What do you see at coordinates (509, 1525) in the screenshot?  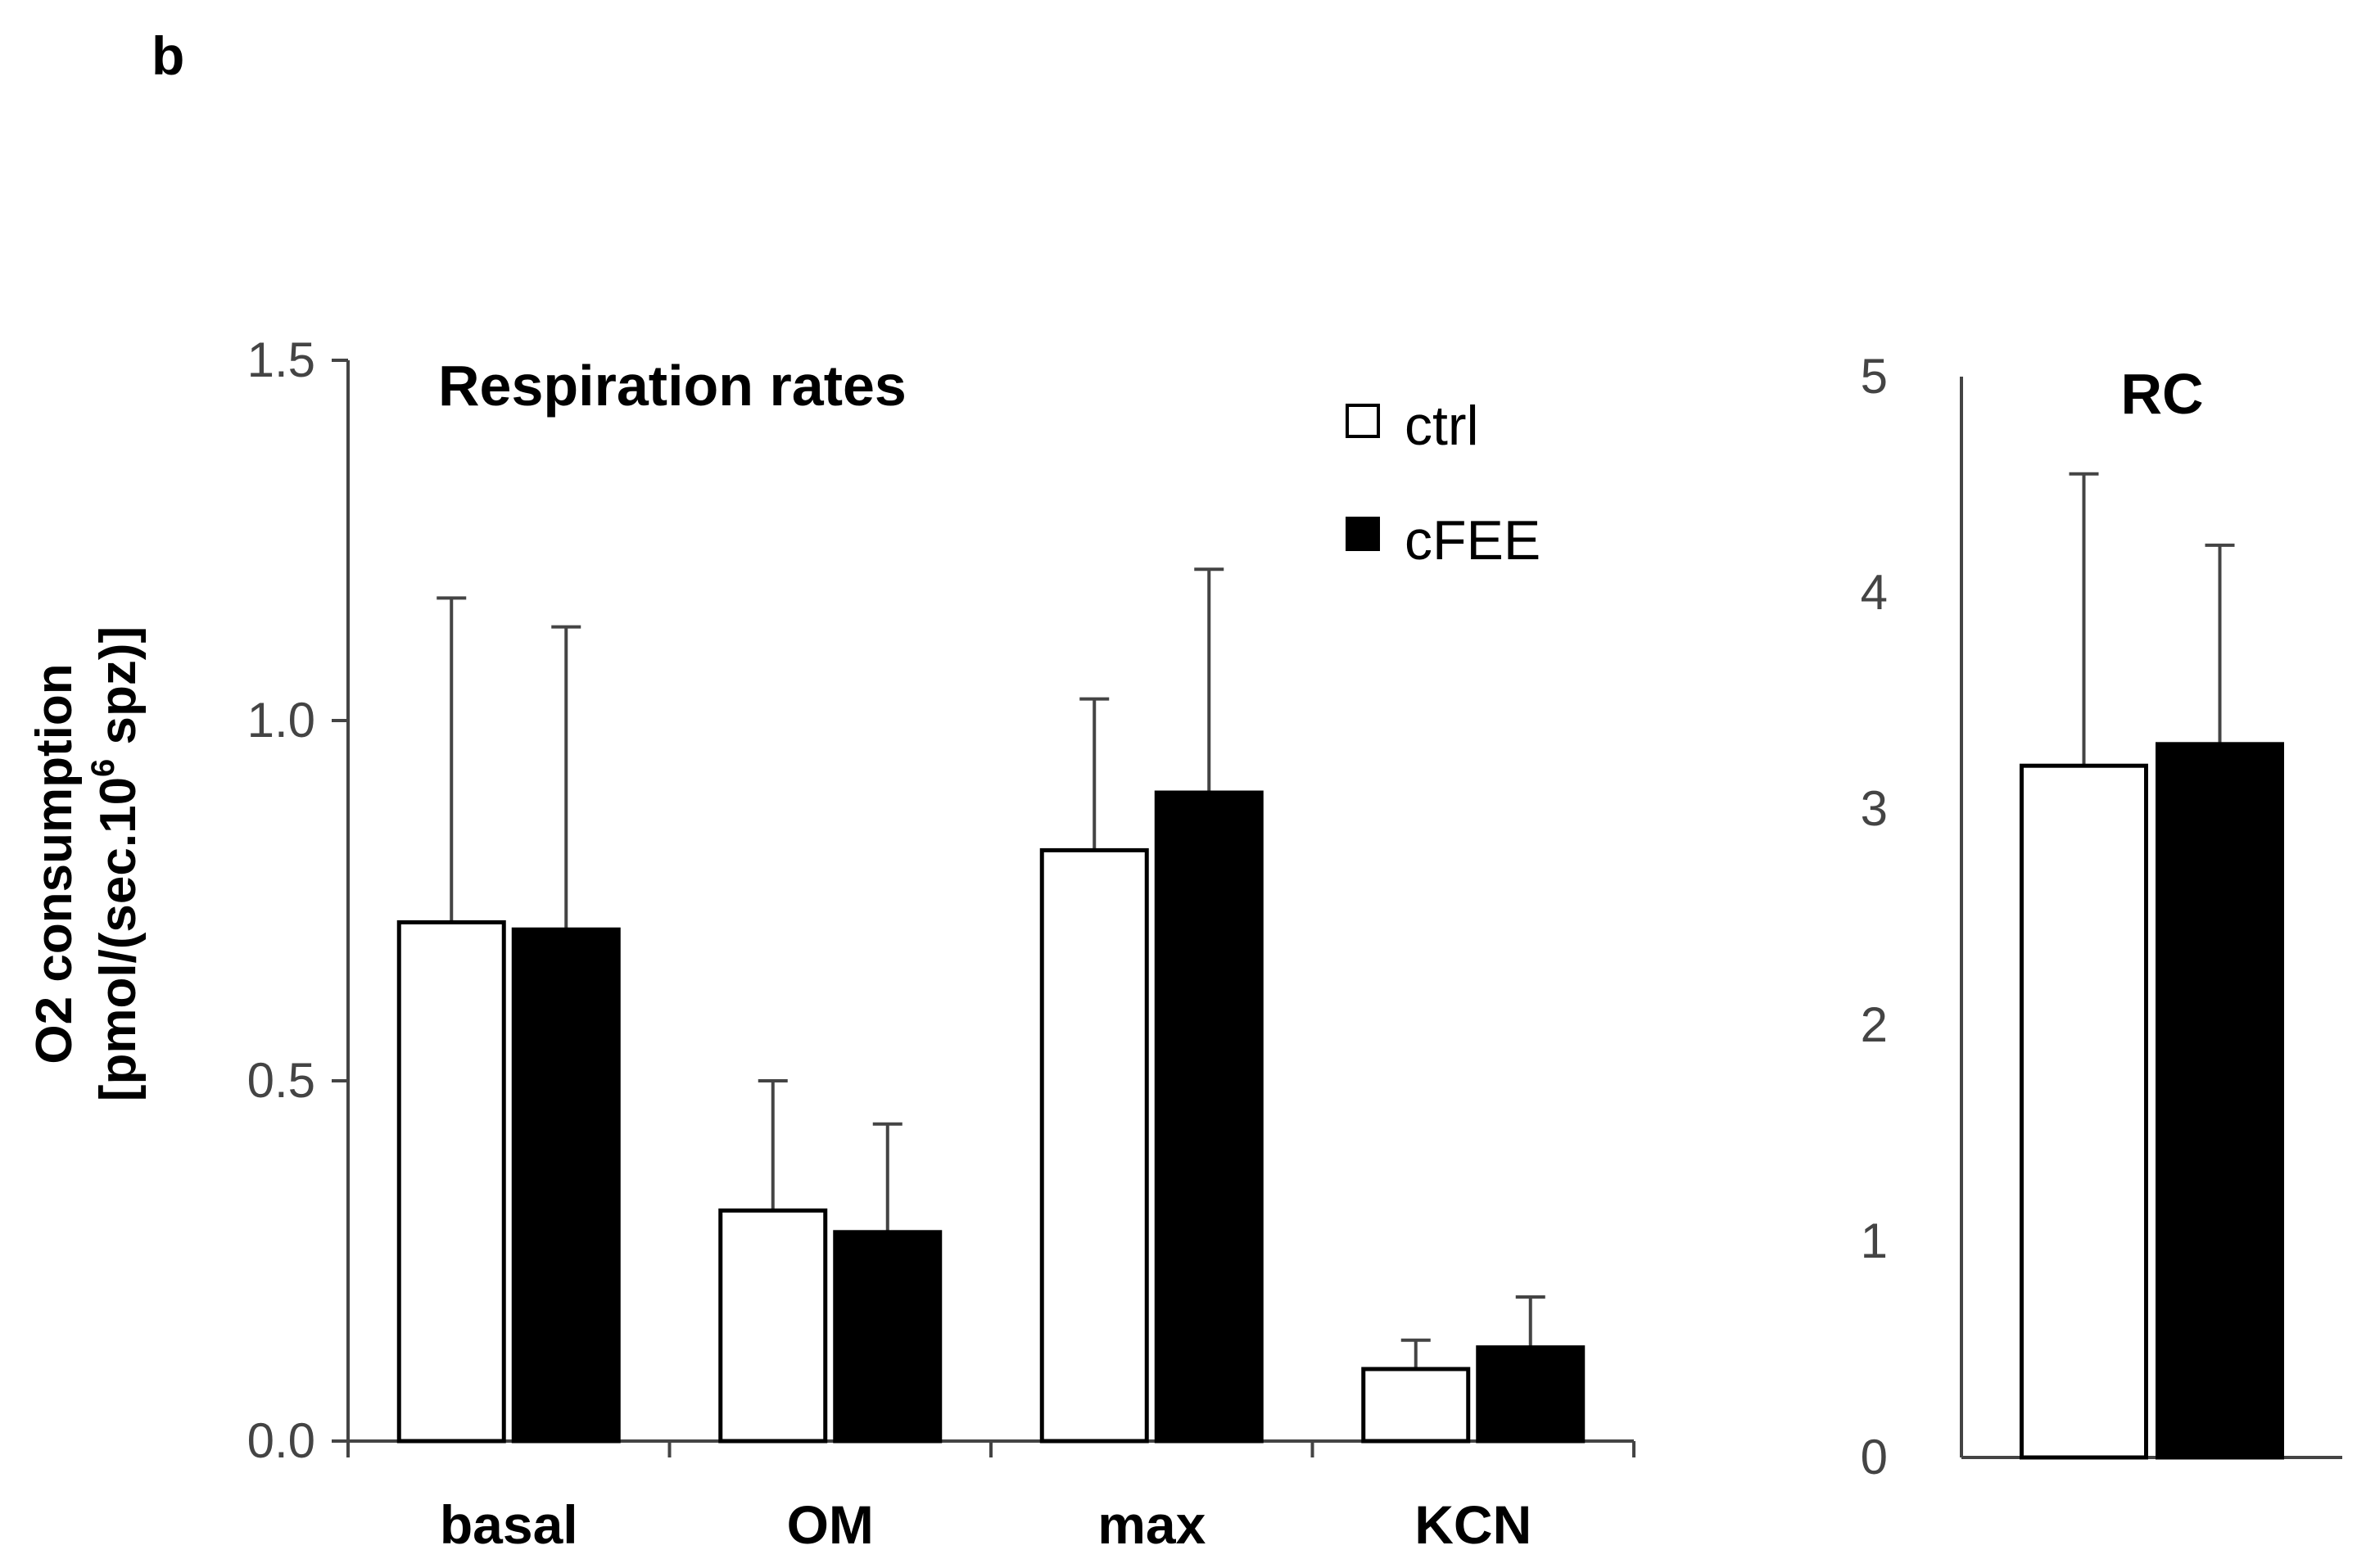 I see `x-category-label: basal` at bounding box center [509, 1525].